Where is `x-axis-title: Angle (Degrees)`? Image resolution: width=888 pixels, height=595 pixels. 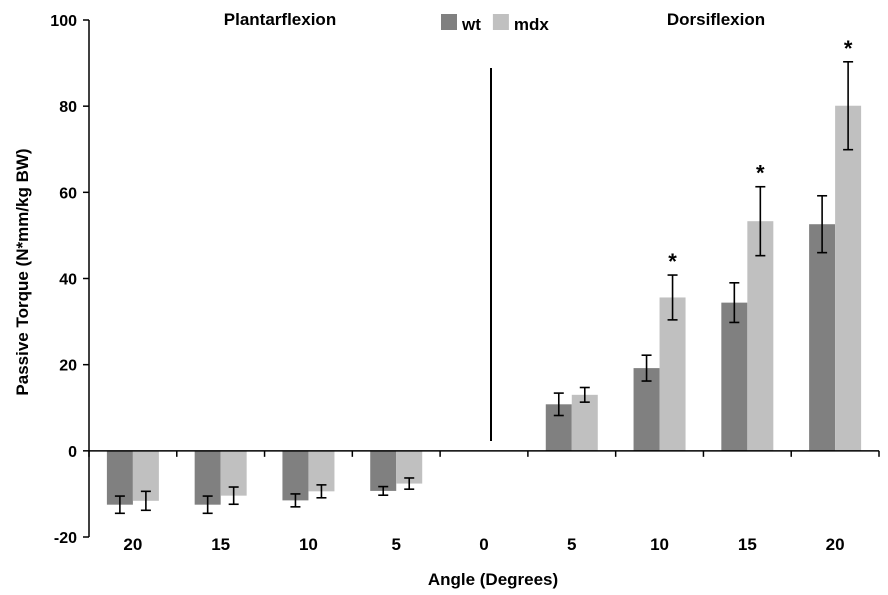
x-axis-title: Angle (Degrees) is located at coordinates (493, 579).